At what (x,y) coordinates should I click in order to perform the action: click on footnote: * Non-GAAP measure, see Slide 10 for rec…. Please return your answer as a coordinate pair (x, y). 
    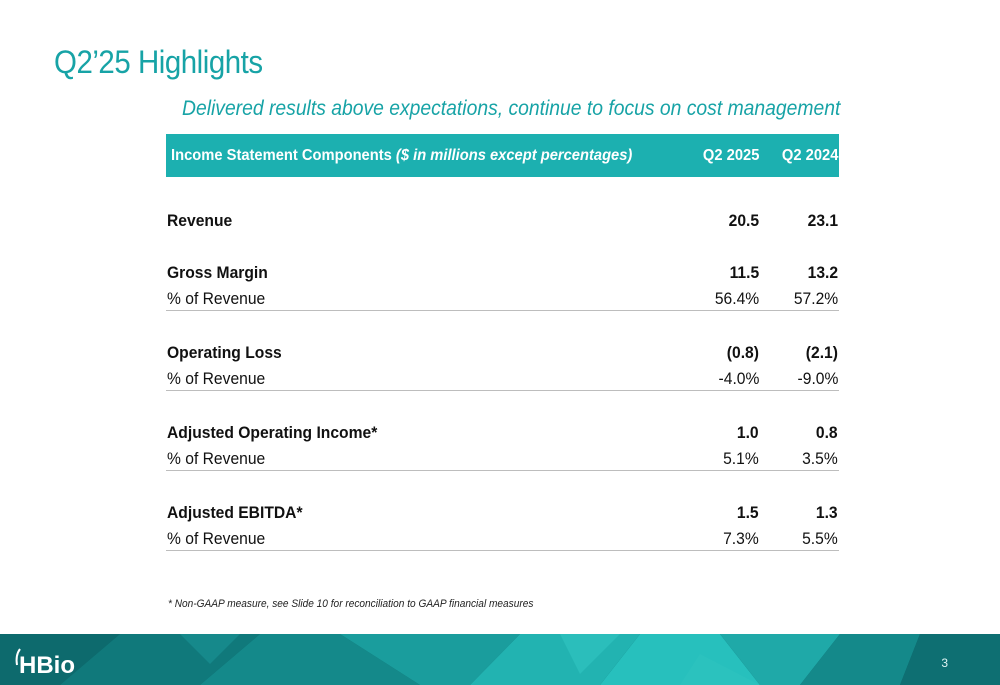
    Looking at the image, I should click on (351, 604).